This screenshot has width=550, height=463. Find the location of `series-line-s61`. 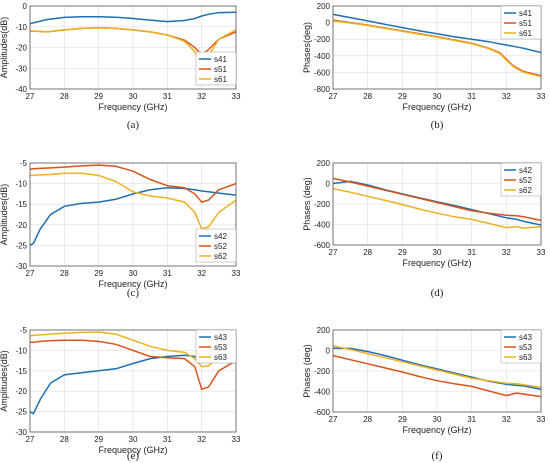

series-line-s61 is located at coordinates (437, 49).